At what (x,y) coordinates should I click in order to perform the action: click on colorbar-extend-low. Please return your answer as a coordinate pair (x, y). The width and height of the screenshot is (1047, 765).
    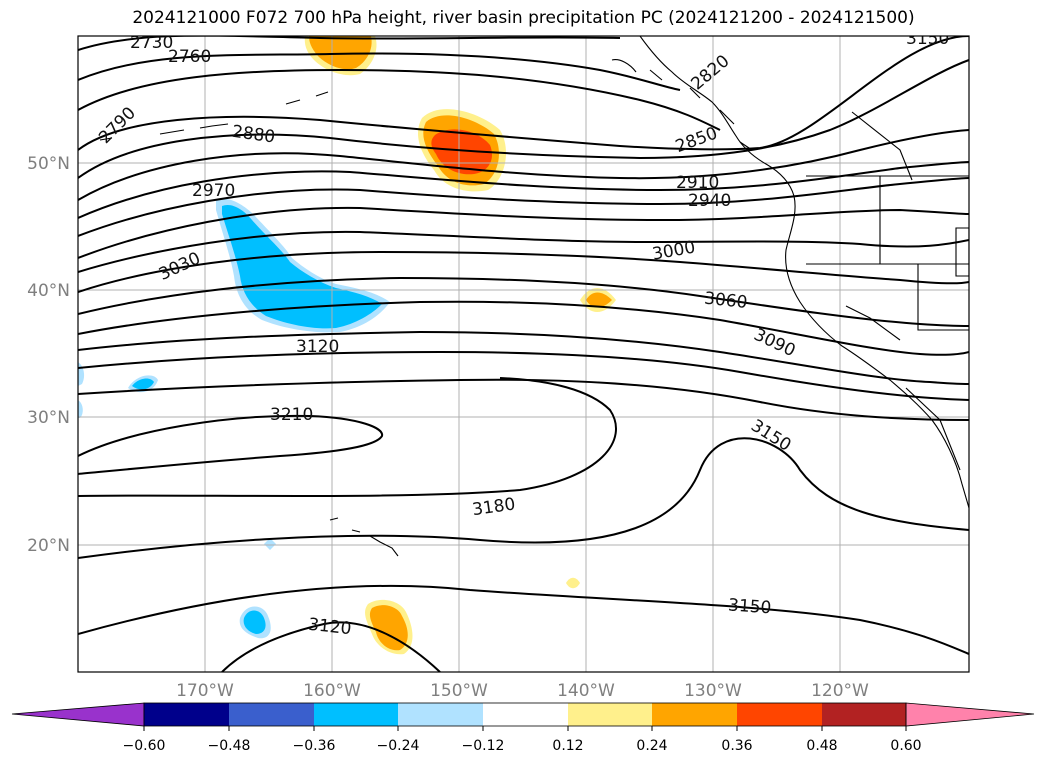
    Looking at the image, I should click on (78, 714).